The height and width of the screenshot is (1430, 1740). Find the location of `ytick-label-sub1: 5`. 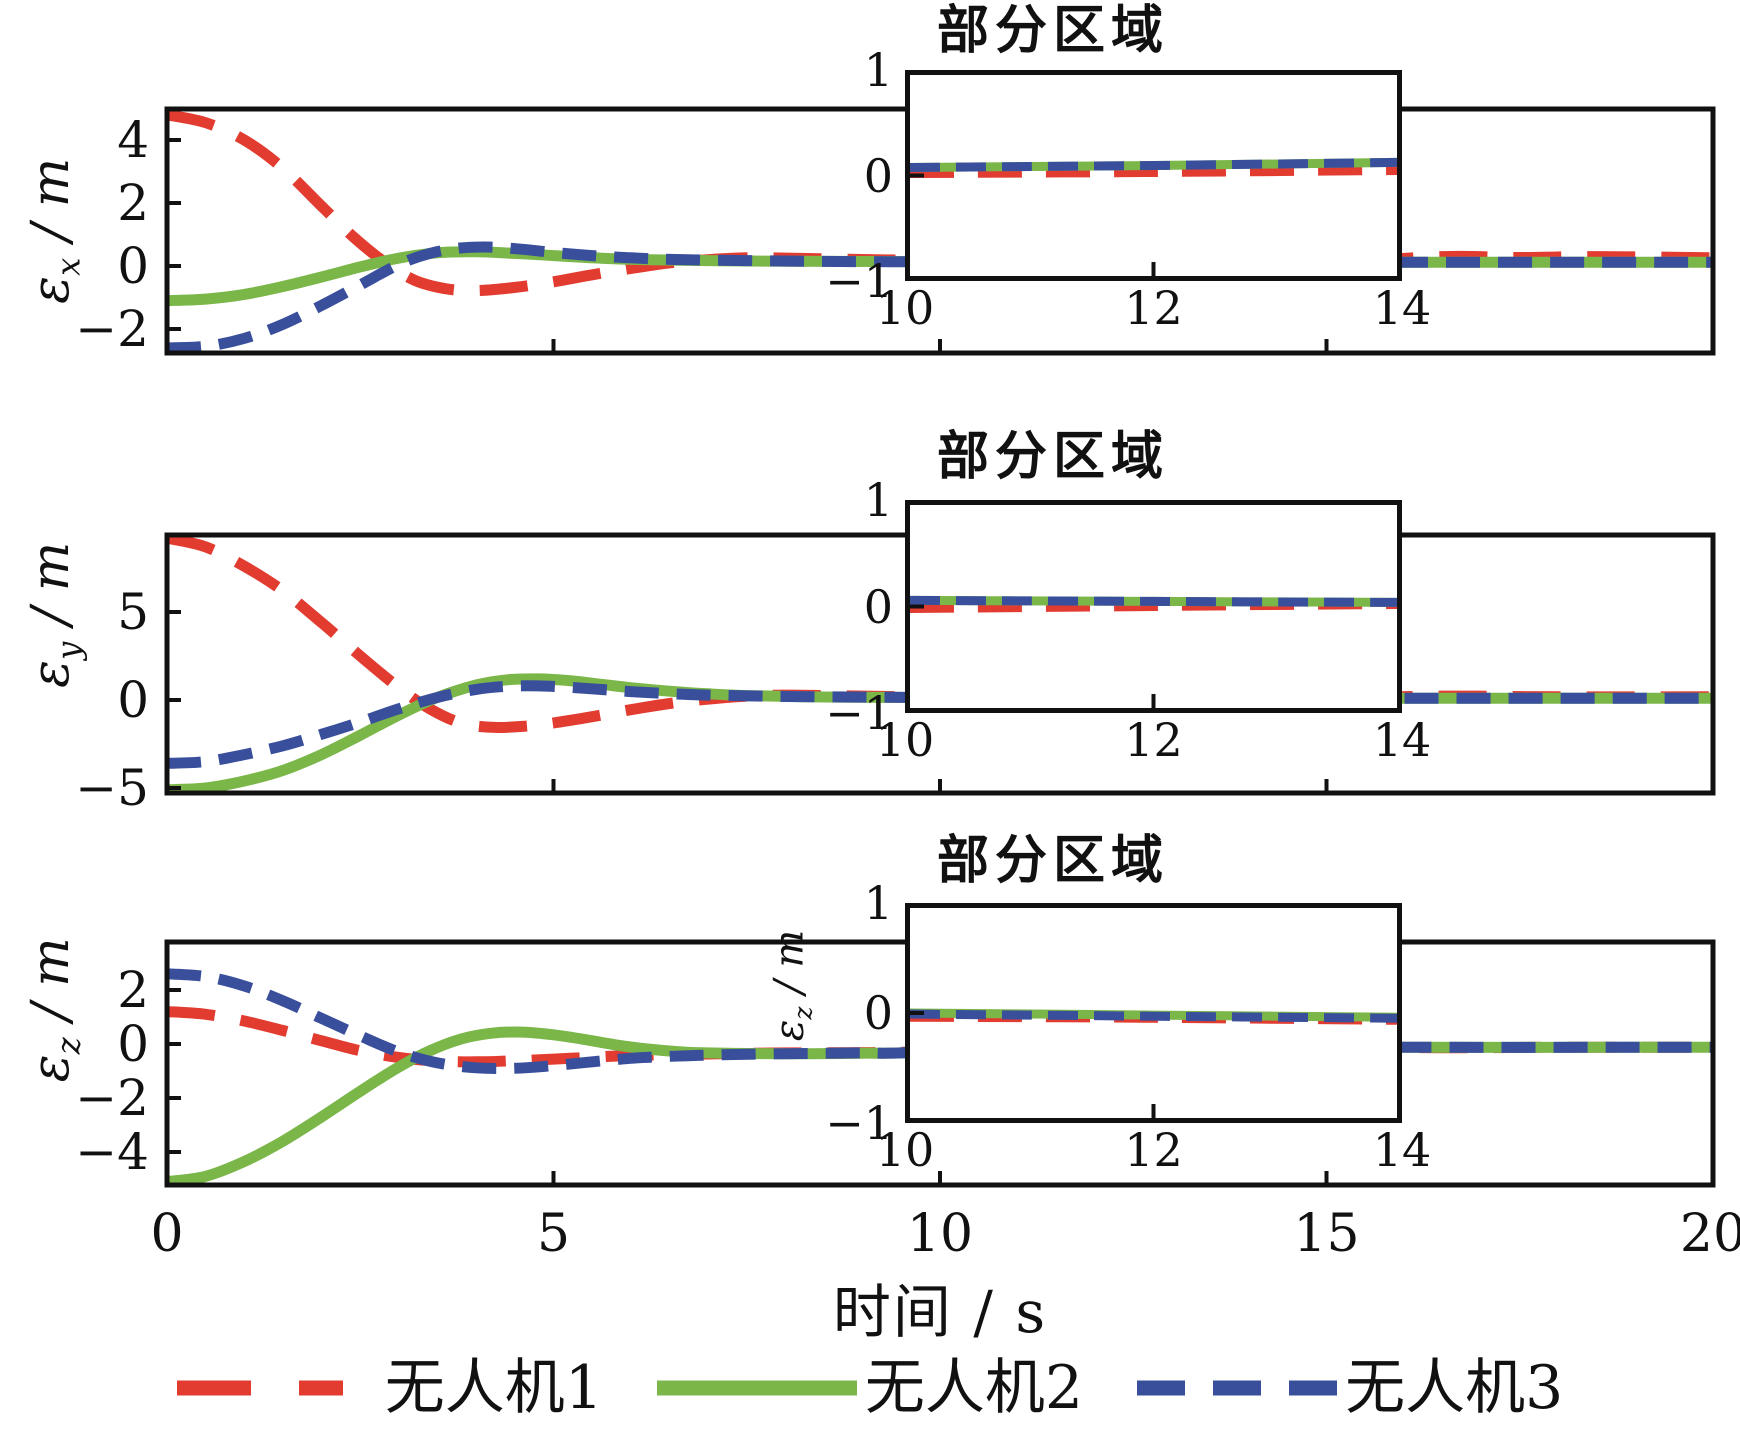

ytick-label-sub1: 5 is located at coordinates (133, 612).